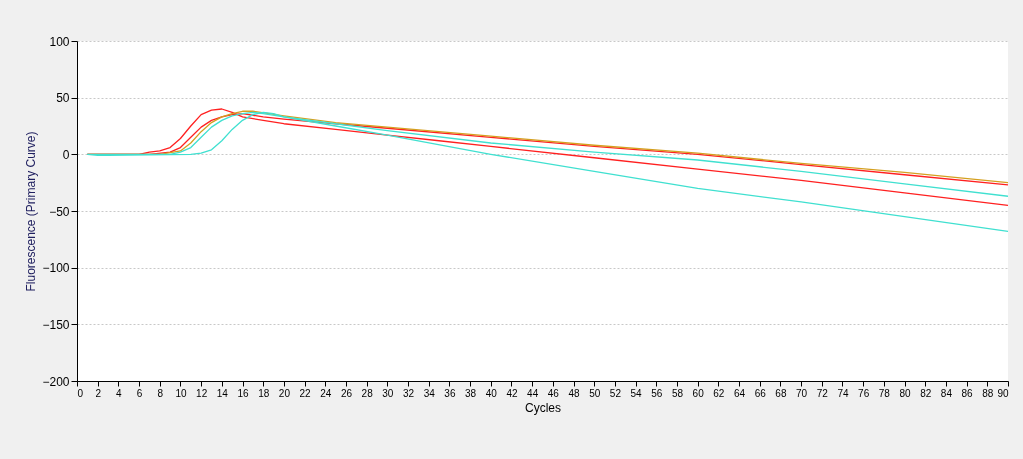 This screenshot has height=459, width=1023. What do you see at coordinates (553, 393) in the screenshot?
I see `x-tick-label: 46` at bounding box center [553, 393].